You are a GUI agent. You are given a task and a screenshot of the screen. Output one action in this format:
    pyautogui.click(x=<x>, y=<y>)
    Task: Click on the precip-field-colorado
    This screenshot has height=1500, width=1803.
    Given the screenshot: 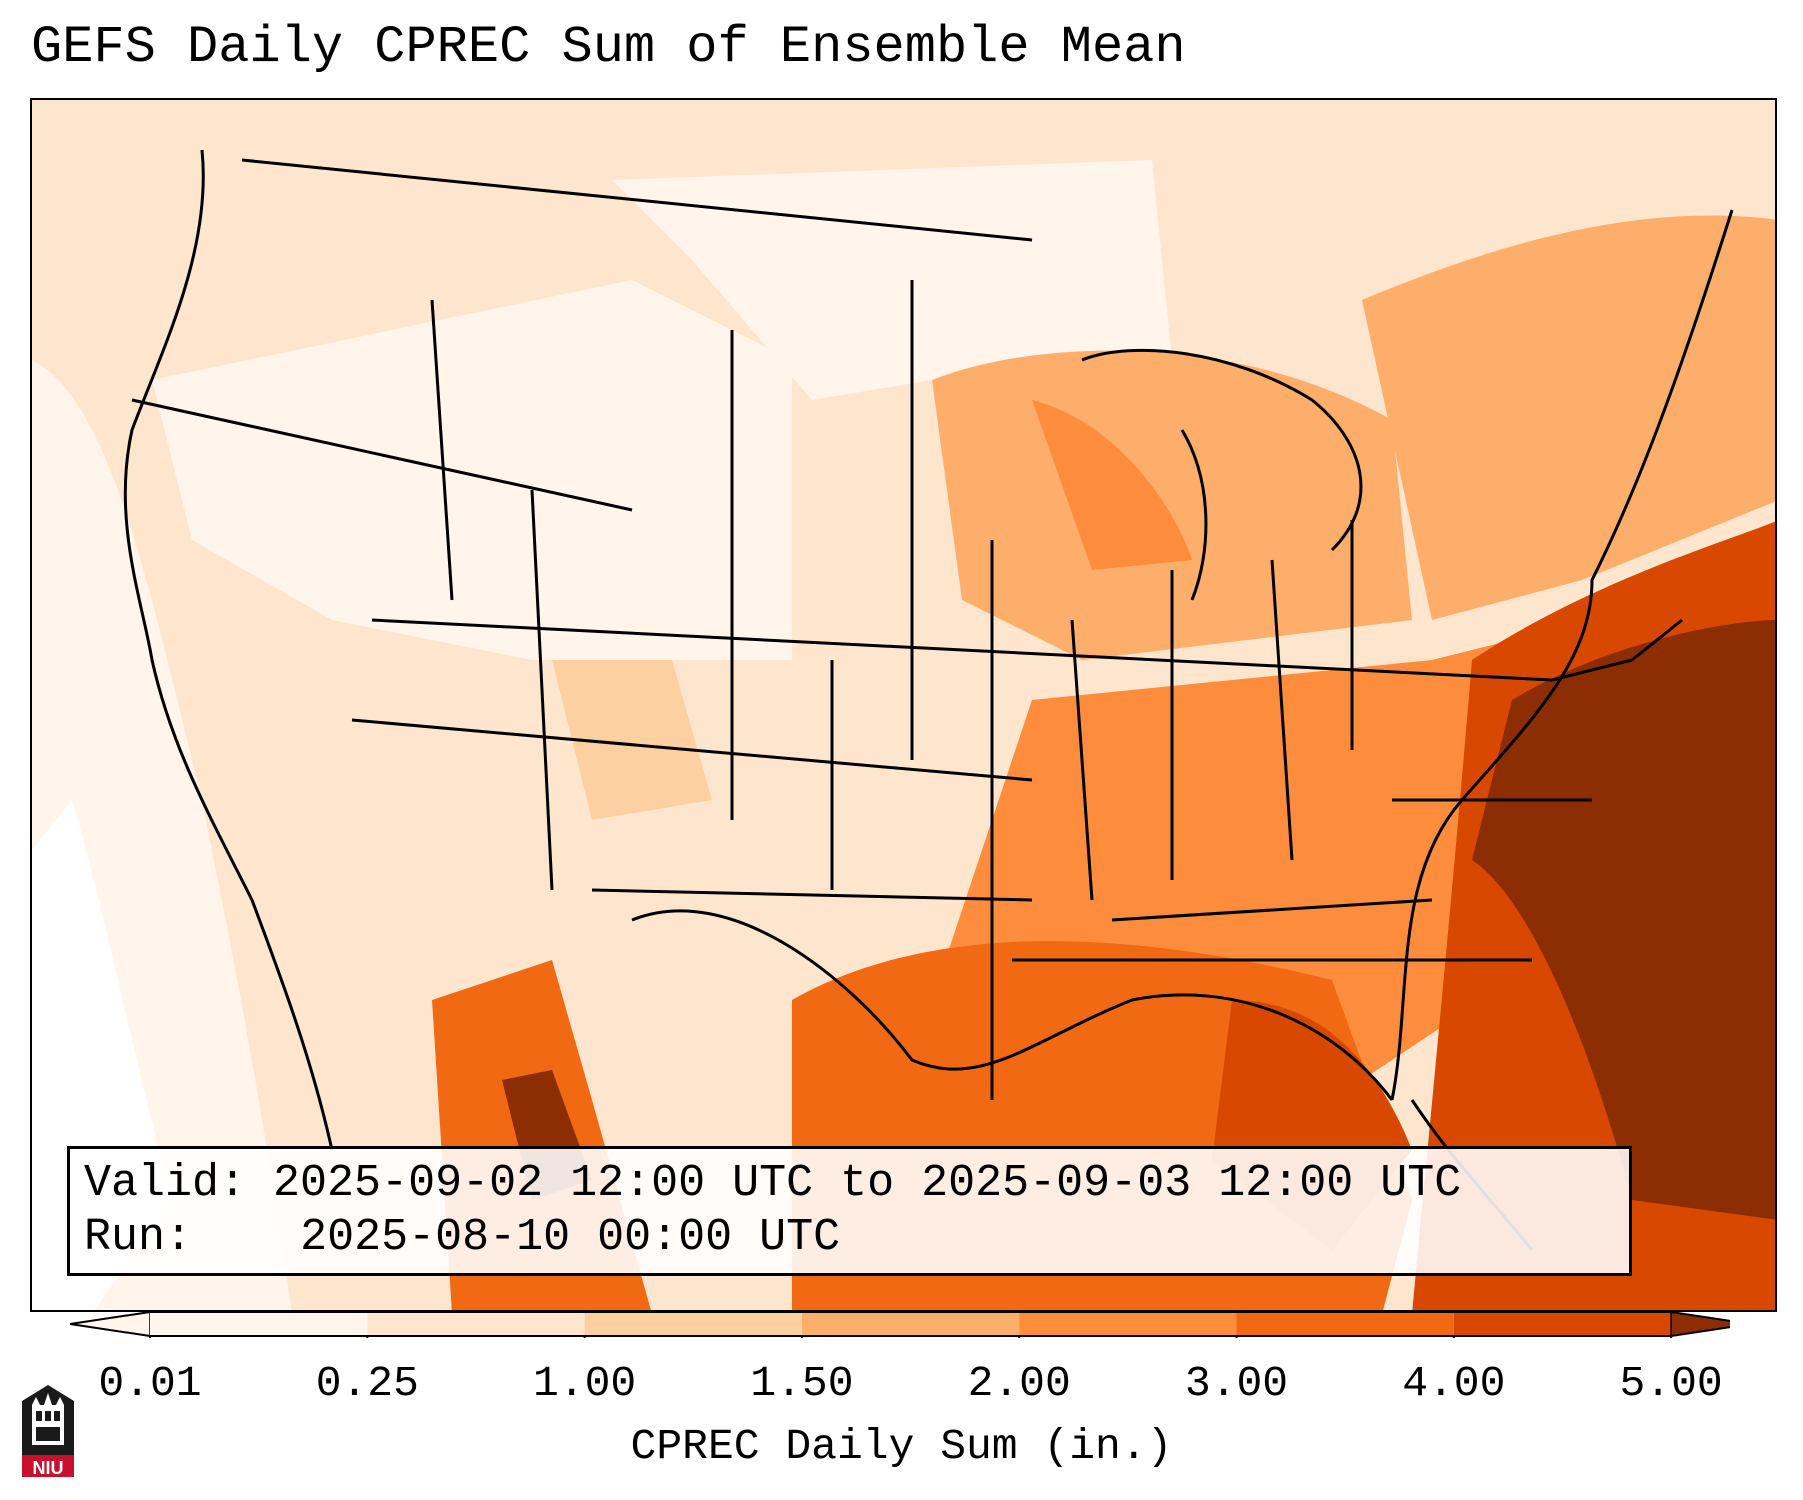 What is the action you would take?
    pyautogui.click(x=632, y=740)
    